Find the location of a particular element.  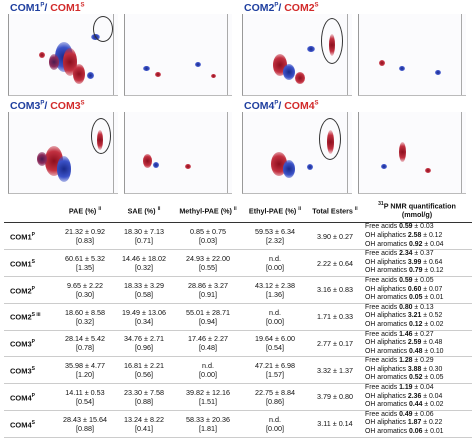

value-bracket: [0.91] is located at coordinates (208, 294).